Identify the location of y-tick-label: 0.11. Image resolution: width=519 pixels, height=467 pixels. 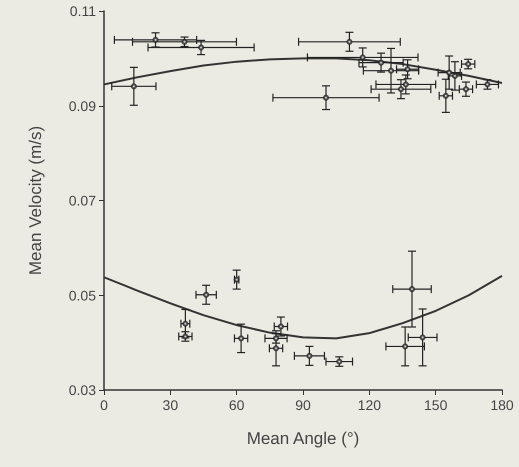
(83, 11).